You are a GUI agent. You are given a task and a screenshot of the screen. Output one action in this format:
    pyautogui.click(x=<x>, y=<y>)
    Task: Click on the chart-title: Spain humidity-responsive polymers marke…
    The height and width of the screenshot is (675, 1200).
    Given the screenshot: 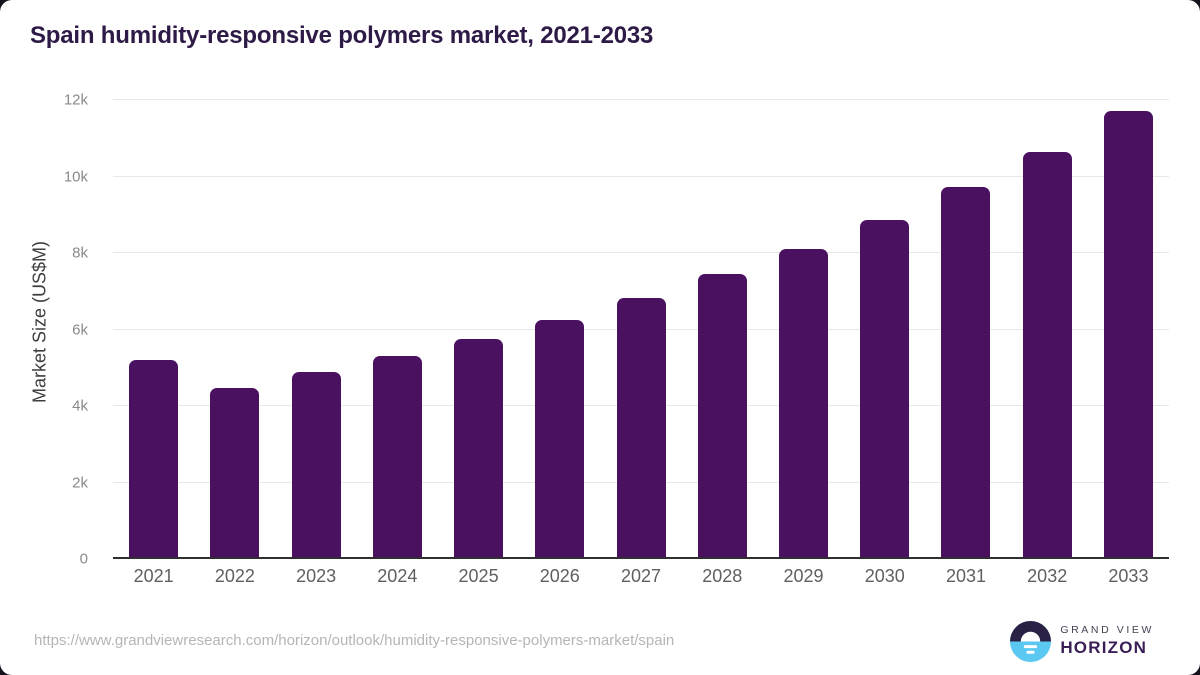 What is the action you would take?
    pyautogui.click(x=342, y=35)
    